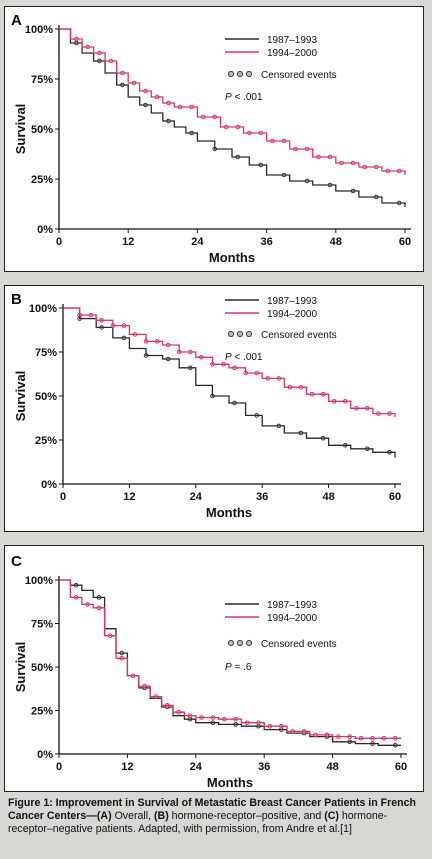 This screenshot has width=432, height=859. What do you see at coordinates (20, 129) in the screenshot?
I see `y-axis-label: Survival` at bounding box center [20, 129].